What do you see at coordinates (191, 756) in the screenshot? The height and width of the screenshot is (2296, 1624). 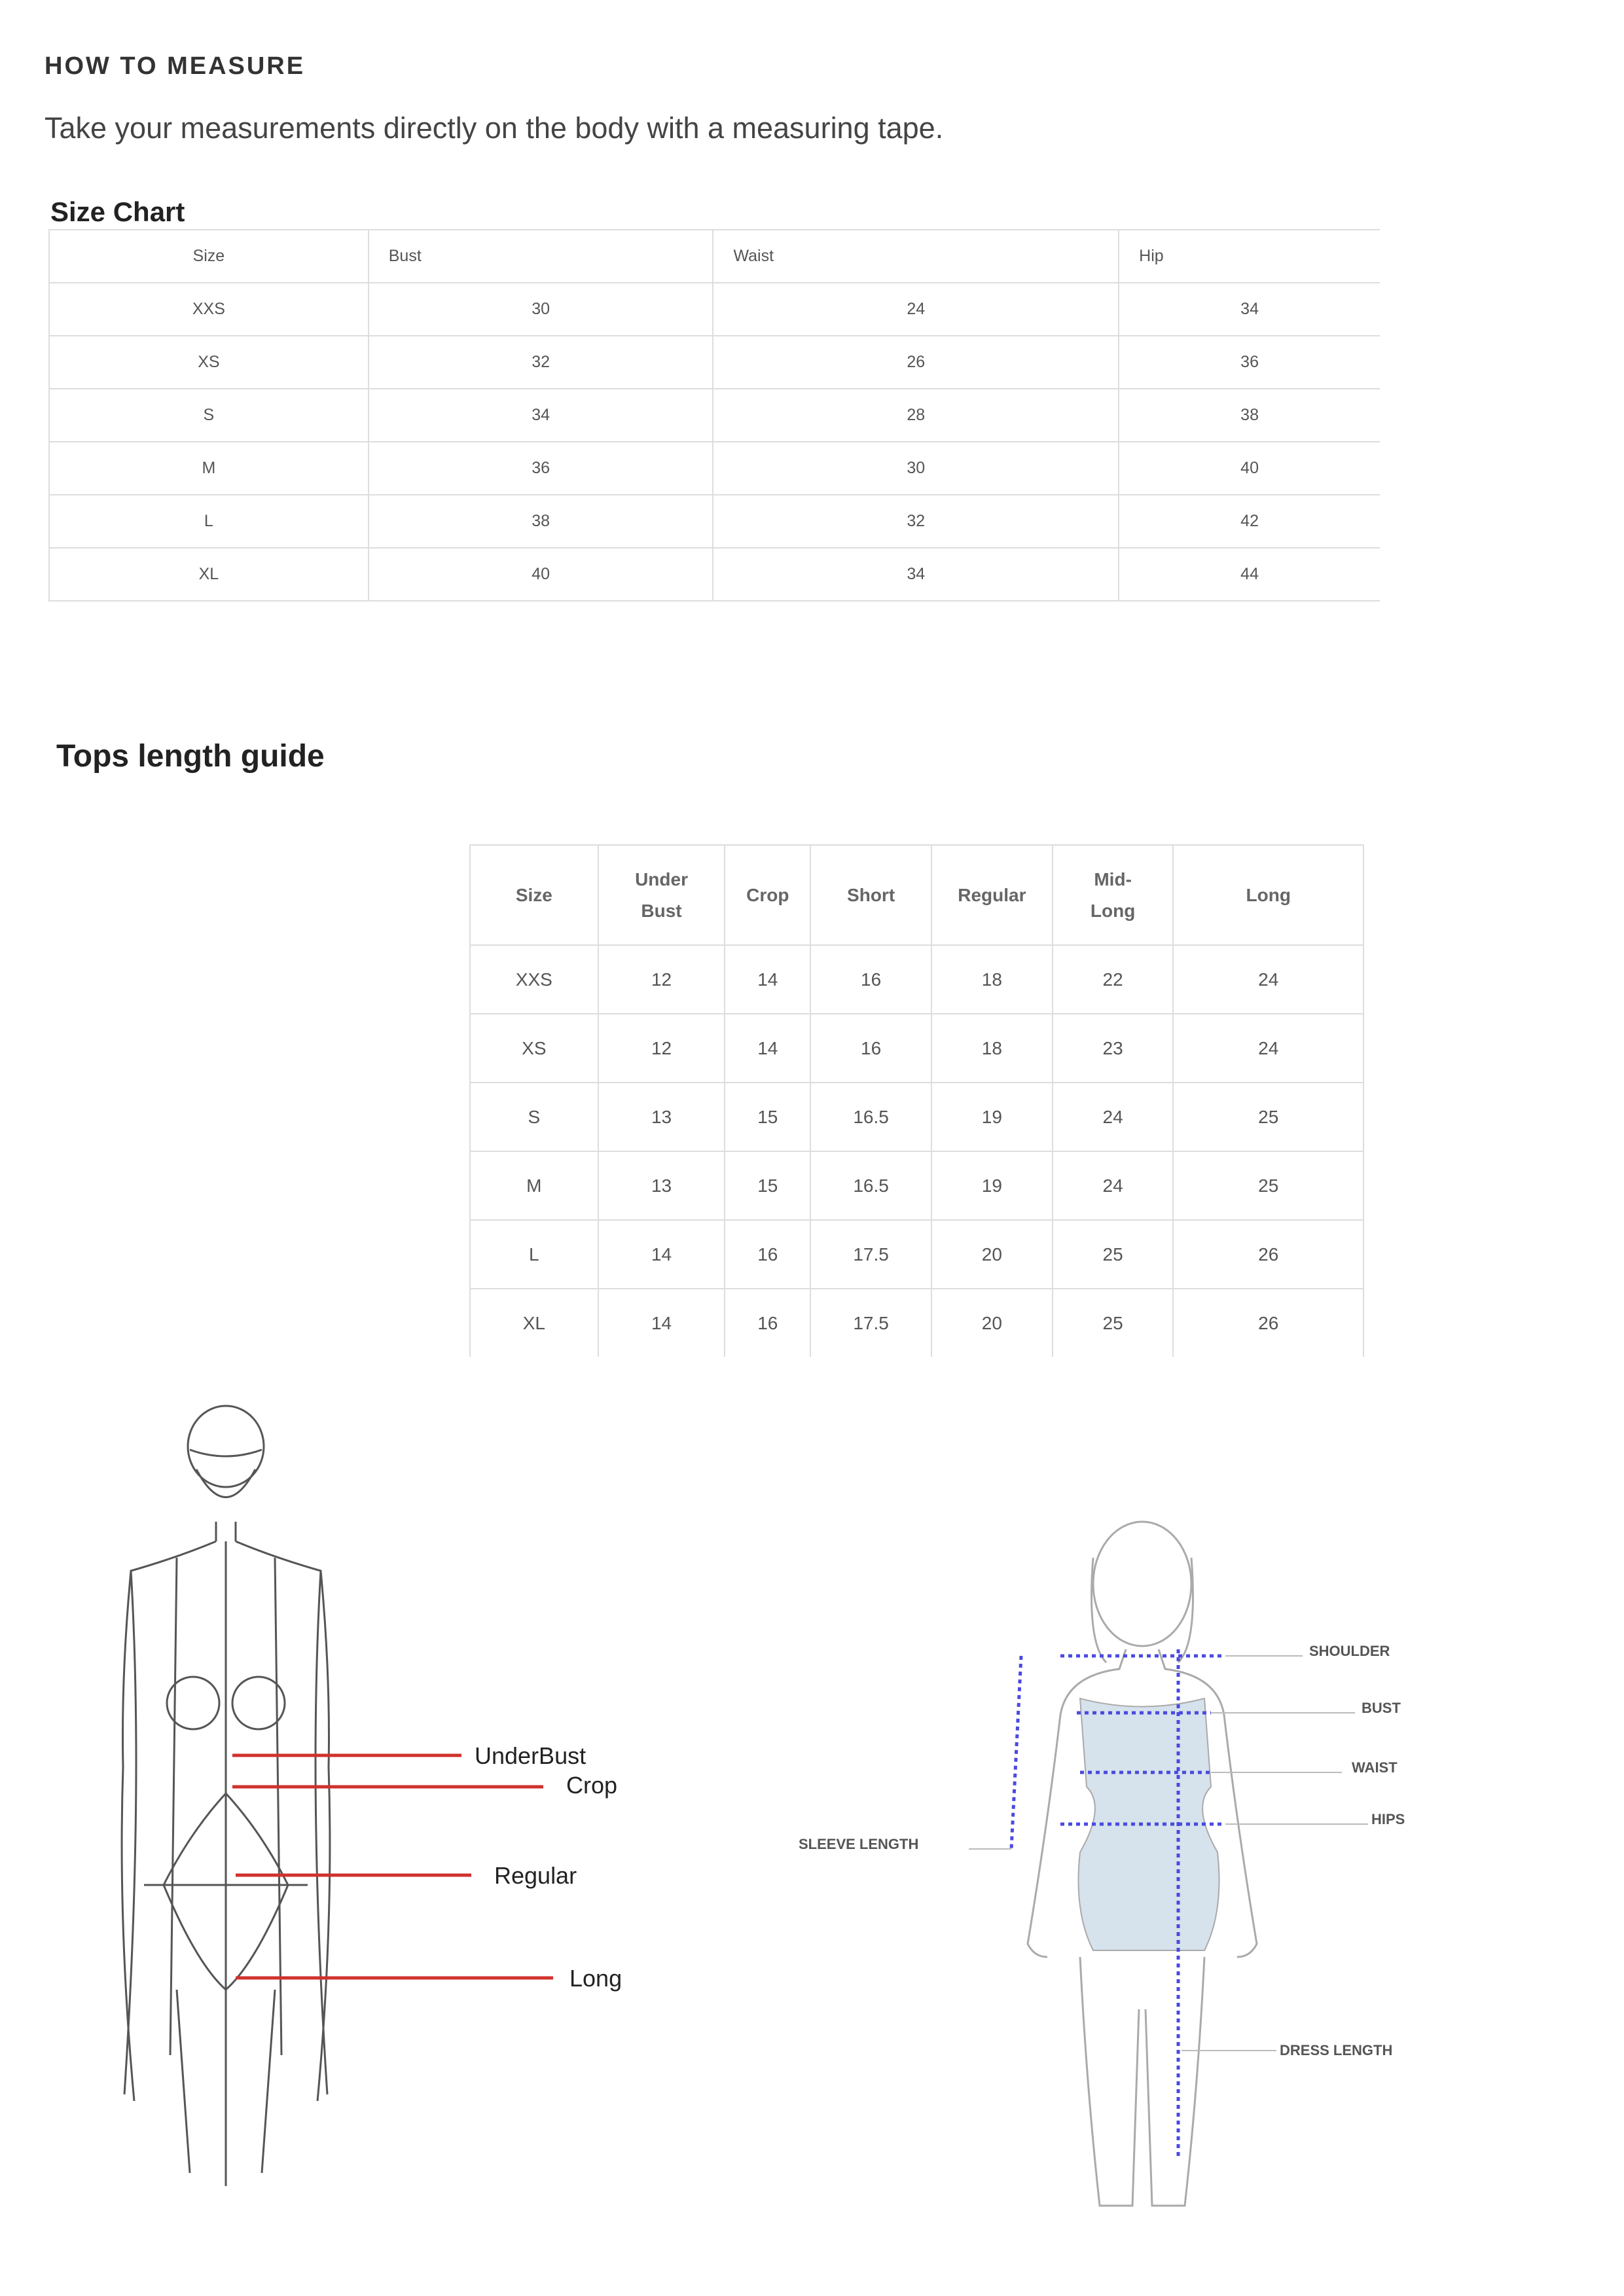 I see `tops-length-guide-title: Tops length guide` at bounding box center [191, 756].